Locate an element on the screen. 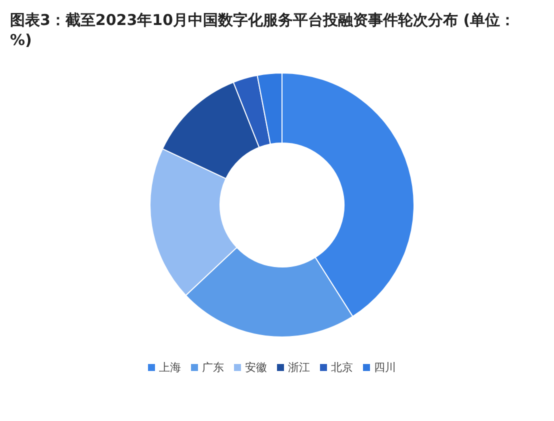 The image size is (554, 421). legend-label: 广东 is located at coordinates (213, 367).